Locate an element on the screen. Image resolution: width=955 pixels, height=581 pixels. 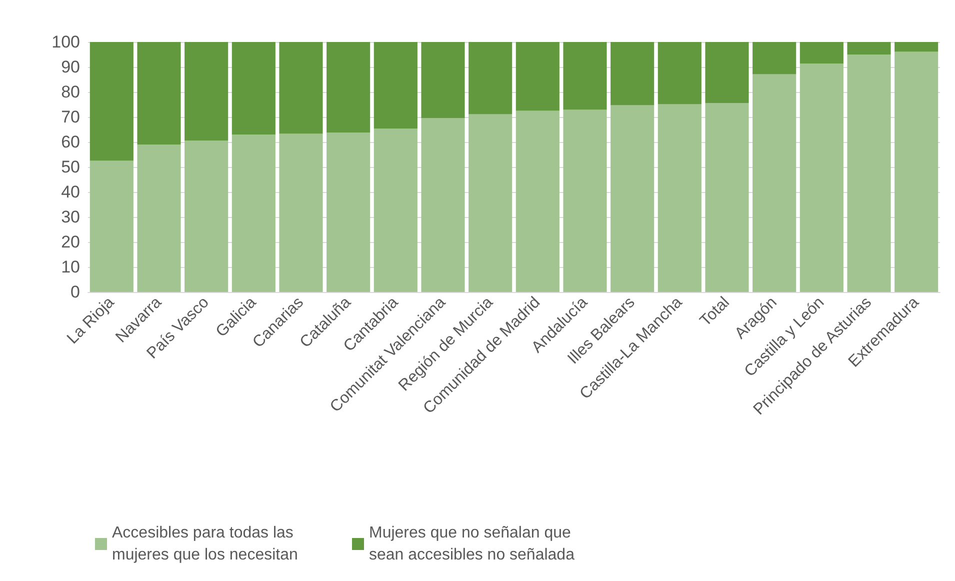
y-tick-label: 80 is located at coordinates (70, 92).